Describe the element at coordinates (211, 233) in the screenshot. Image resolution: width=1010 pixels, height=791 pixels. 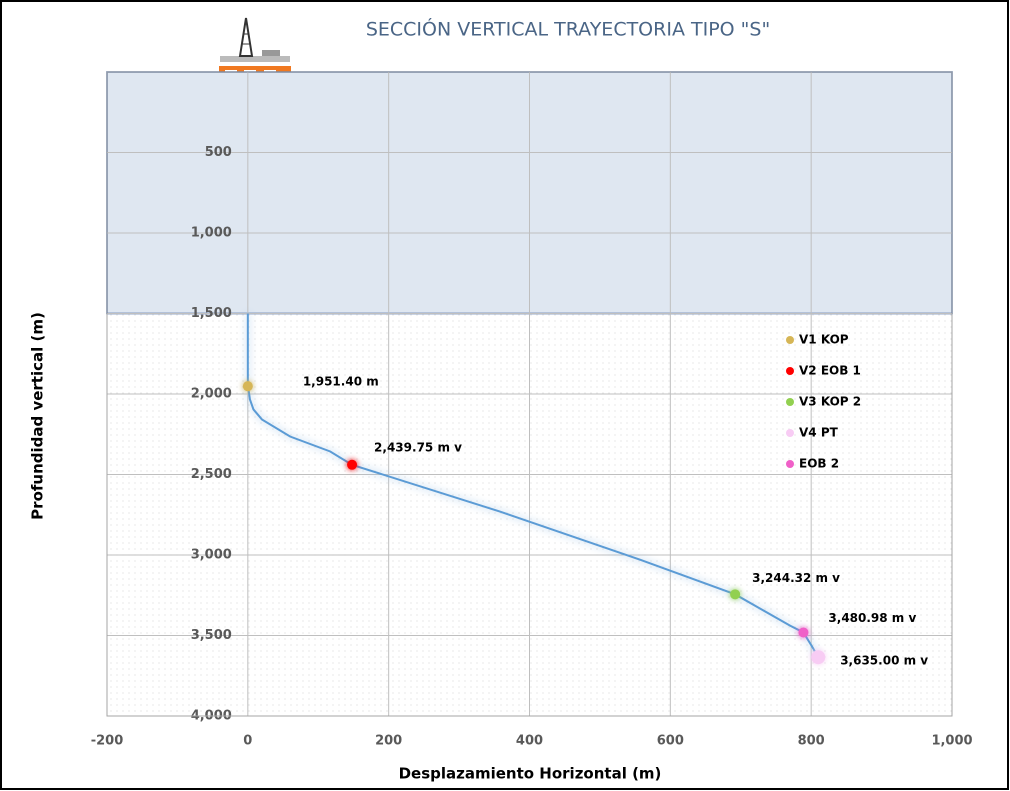
I see `y-tick-label: 1,000` at that location.